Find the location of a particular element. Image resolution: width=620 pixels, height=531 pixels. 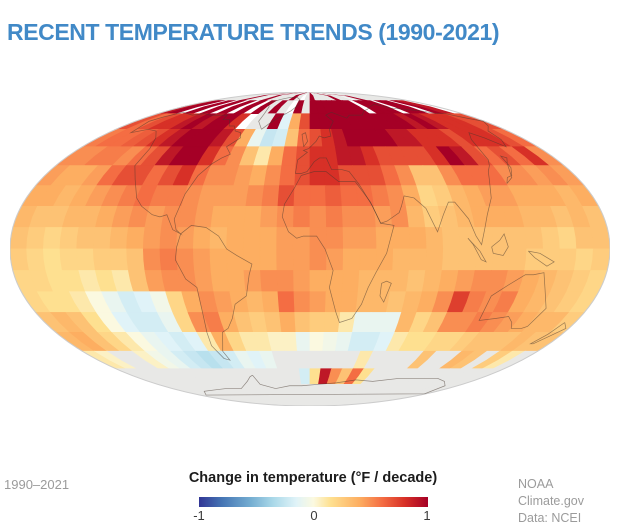

colorbar-tick-zero: 0 is located at coordinates (314, 515).